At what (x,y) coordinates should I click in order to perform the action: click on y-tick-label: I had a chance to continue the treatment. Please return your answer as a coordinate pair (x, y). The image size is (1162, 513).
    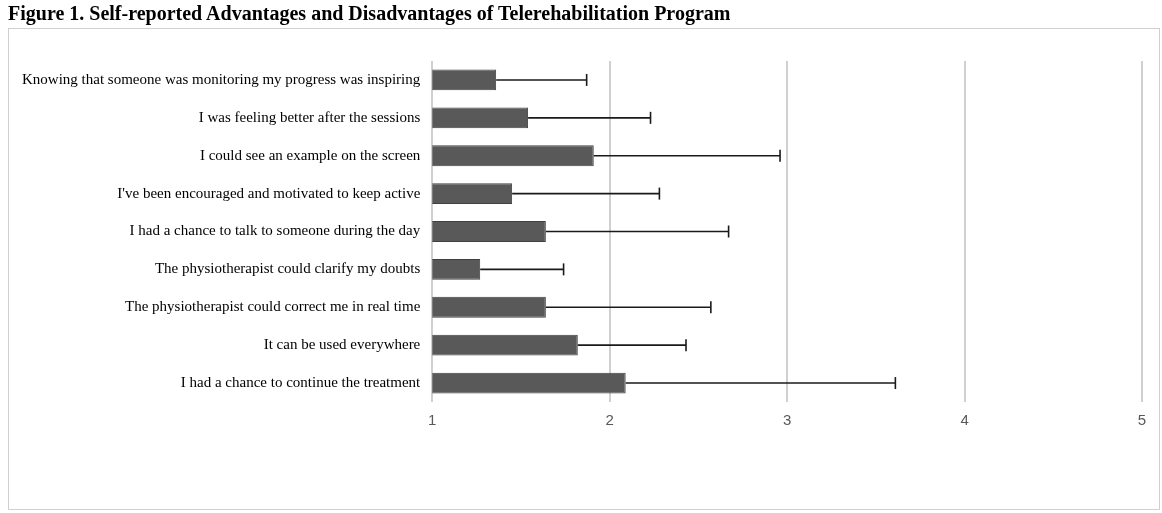
    Looking at the image, I should click on (301, 381).